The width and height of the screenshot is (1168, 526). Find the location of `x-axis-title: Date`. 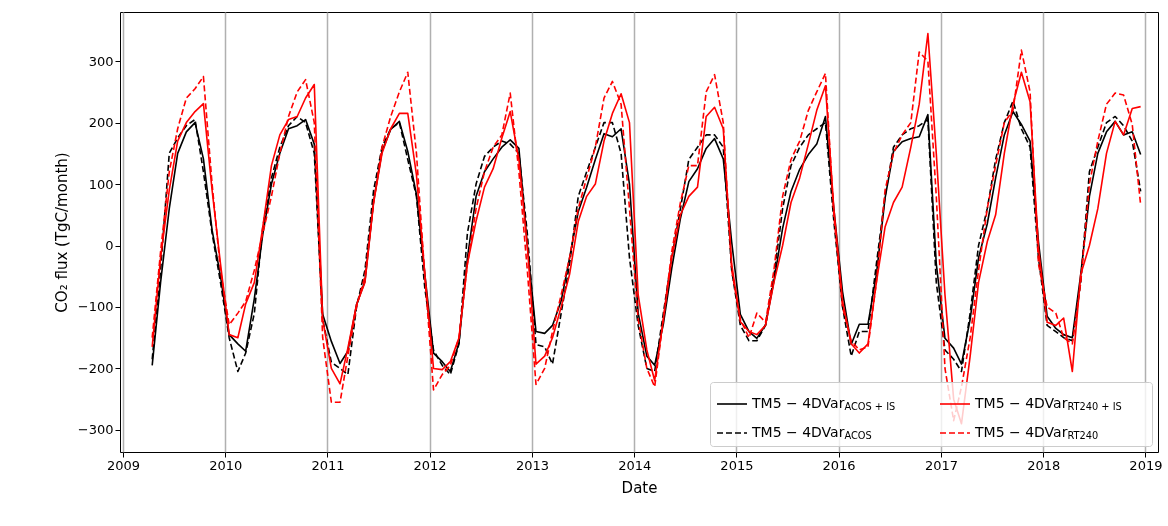

x-axis-title: Date is located at coordinates (639, 487).